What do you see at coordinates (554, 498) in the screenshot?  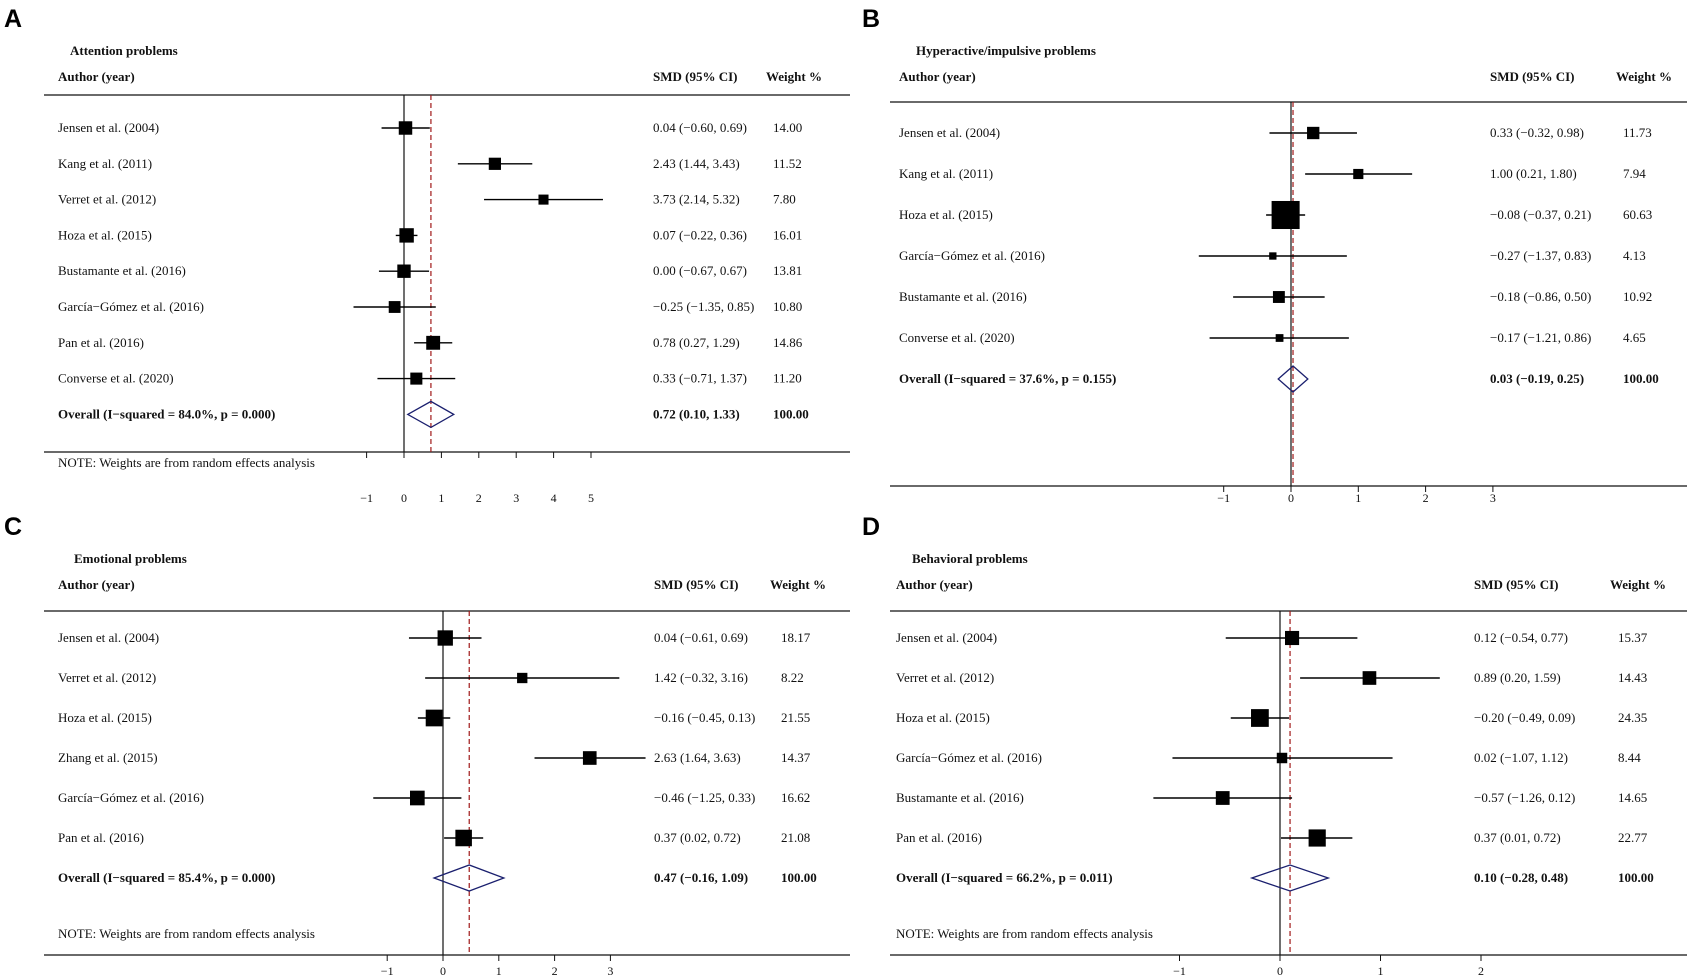 I see `x-tick-label: 4` at bounding box center [554, 498].